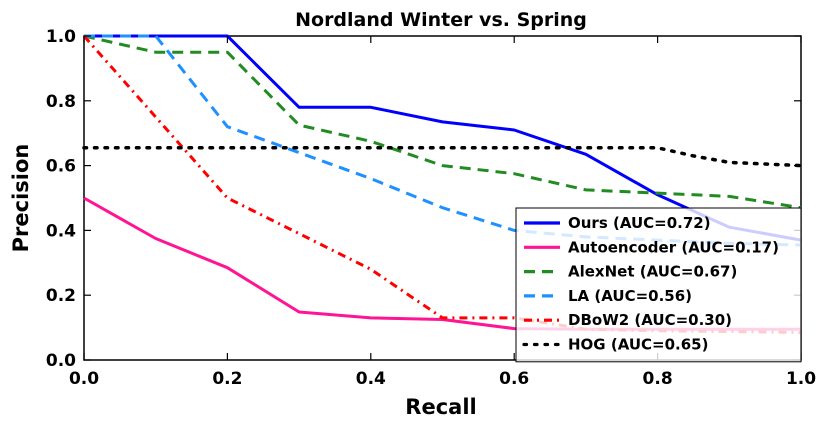  What do you see at coordinates (61, 37) in the screenshot?
I see `y-tick-label: 1.0` at bounding box center [61, 37].